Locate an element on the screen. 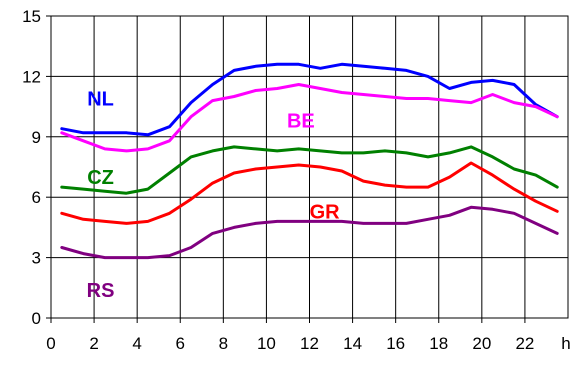  x-tick-label: 16 is located at coordinates (395, 343).